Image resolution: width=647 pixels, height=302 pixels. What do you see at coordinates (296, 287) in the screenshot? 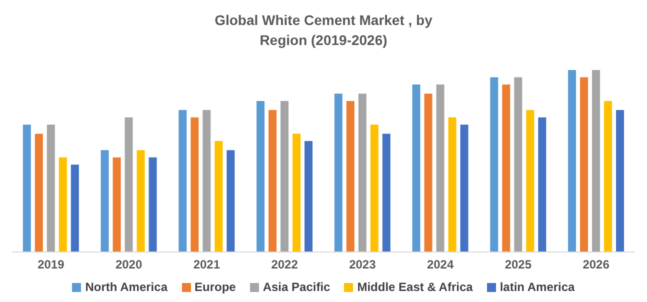
I see `legend-label: Asia Pacific` at bounding box center [296, 287].